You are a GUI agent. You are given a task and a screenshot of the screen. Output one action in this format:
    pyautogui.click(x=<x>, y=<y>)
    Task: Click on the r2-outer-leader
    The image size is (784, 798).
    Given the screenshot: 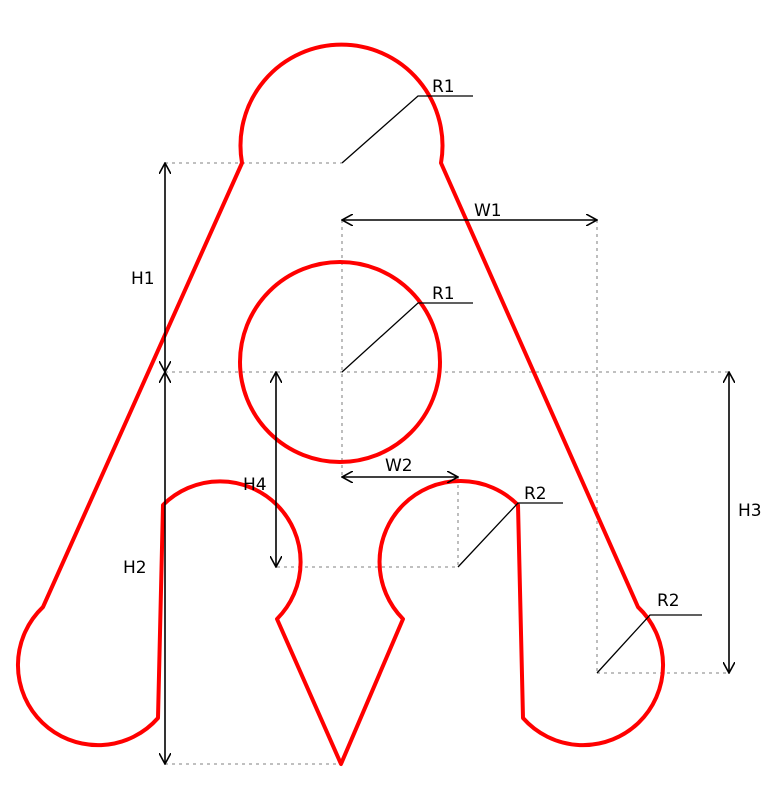 What is the action you would take?
    pyautogui.click(x=649, y=644)
    